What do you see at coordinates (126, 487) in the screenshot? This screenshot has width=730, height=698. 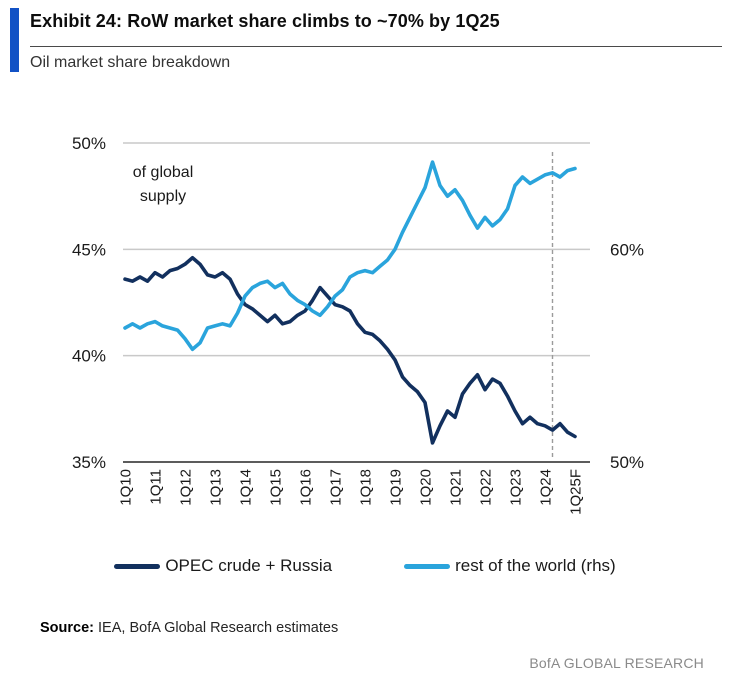 I see `x-axis-tick: 1Q10` at bounding box center [126, 487].